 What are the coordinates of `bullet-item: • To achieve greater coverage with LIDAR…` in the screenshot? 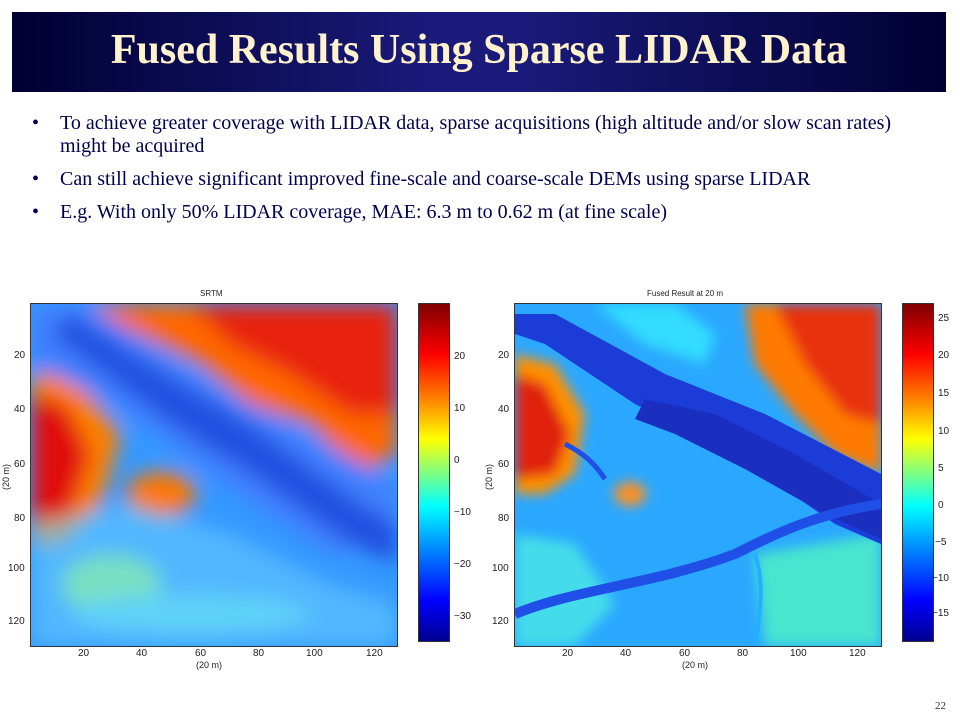 It's located at (480, 135).